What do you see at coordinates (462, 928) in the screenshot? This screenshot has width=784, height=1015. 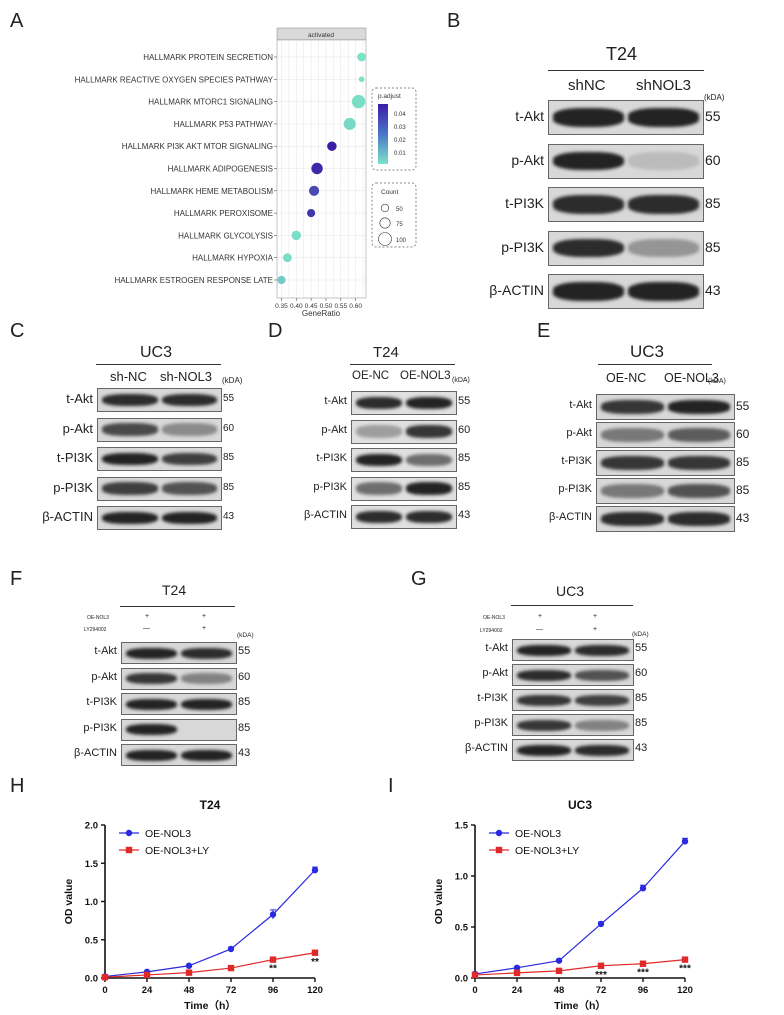 I see `y-tick-label: 0.5` at bounding box center [462, 928].